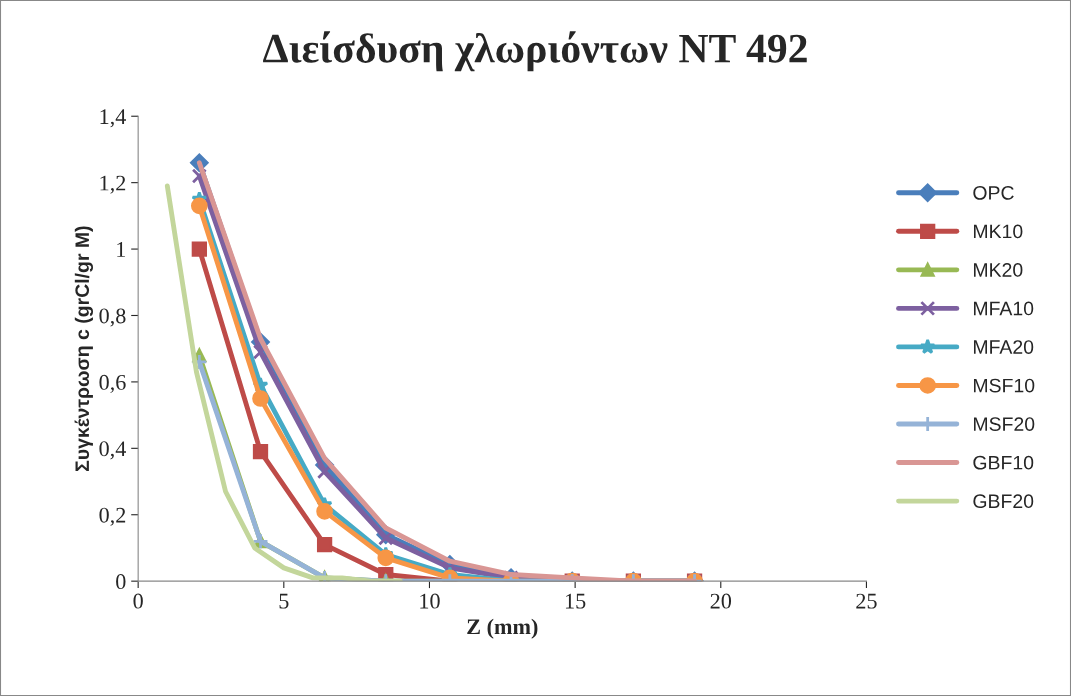 This screenshot has width=1071, height=696. I want to click on legend-label: OPC, so click(993, 192).